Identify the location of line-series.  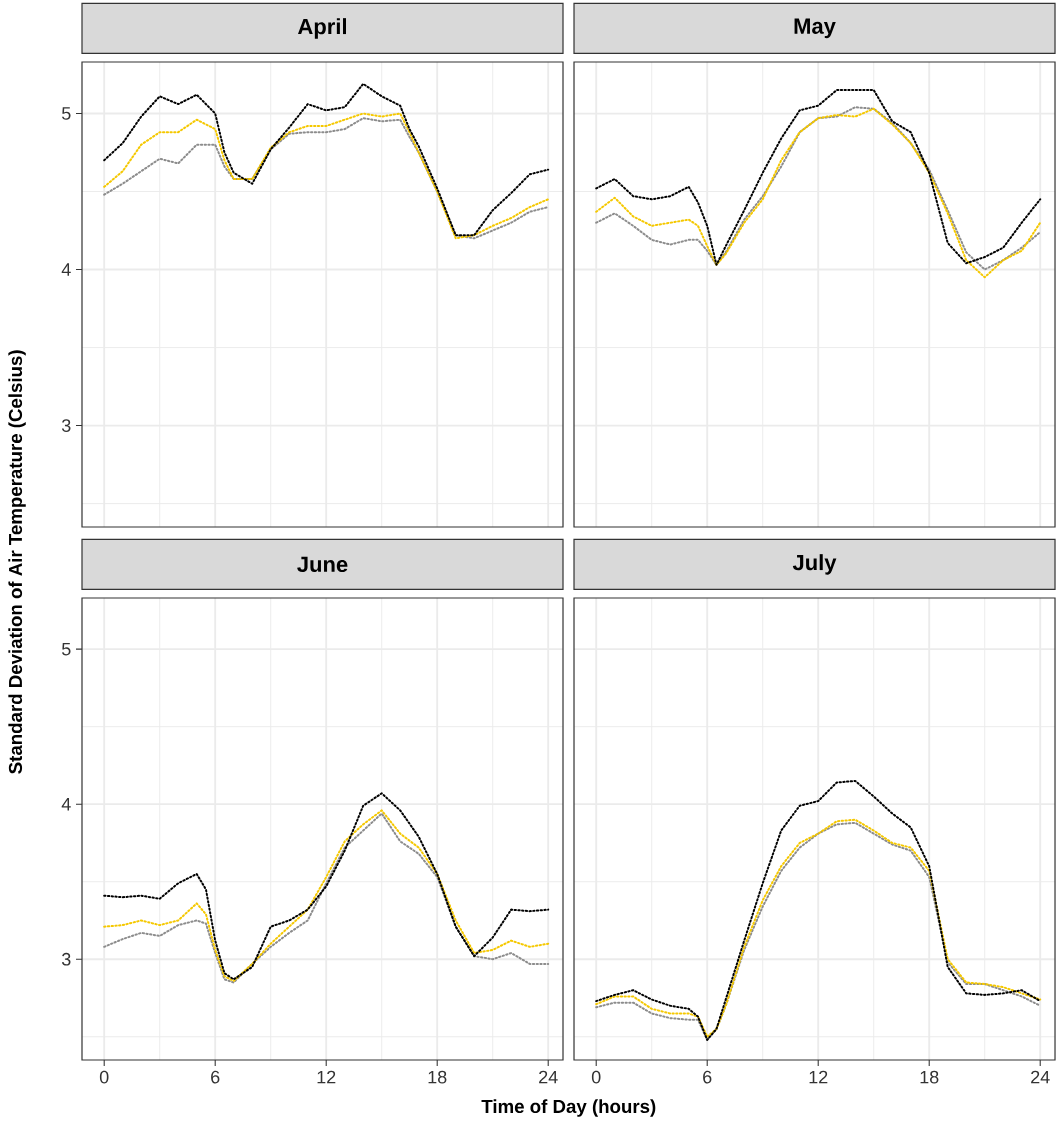
(326, 159).